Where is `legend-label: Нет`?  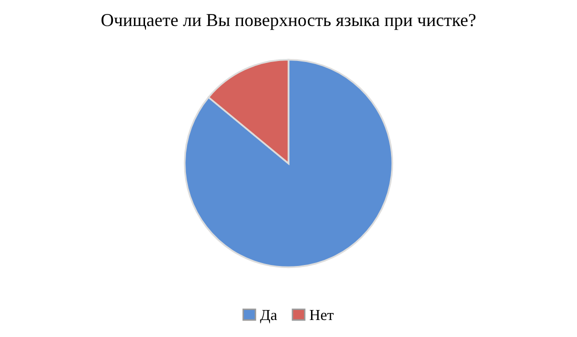 legend-label: Нет is located at coordinates (322, 315).